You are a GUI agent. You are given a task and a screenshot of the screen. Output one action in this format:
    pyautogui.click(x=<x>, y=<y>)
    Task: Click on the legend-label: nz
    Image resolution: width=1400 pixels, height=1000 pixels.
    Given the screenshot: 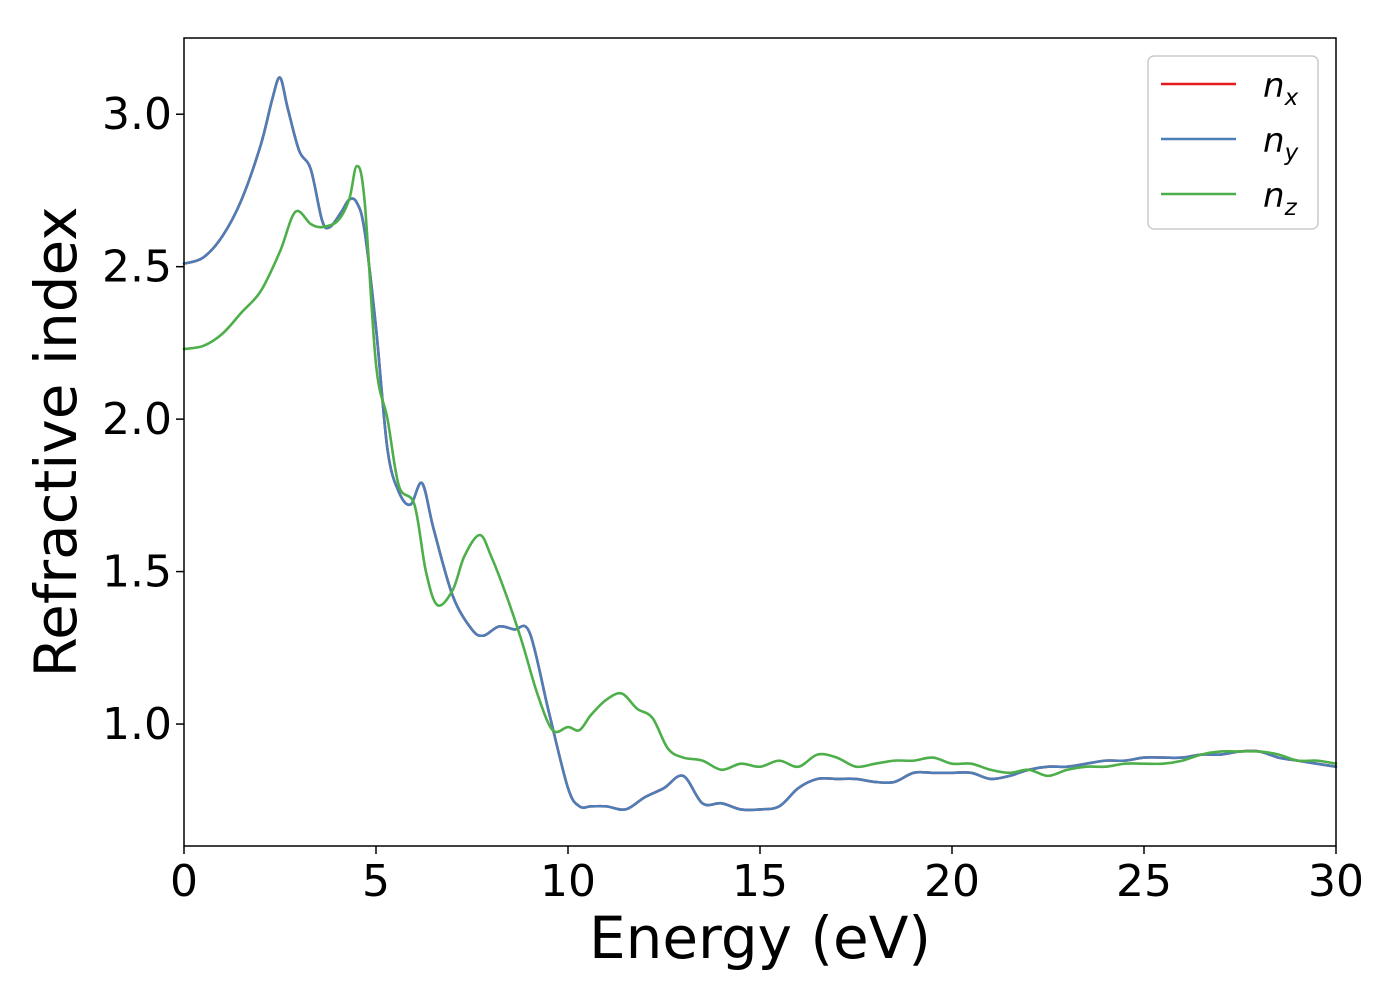 What is the action you would take?
    pyautogui.click(x=1280, y=198)
    